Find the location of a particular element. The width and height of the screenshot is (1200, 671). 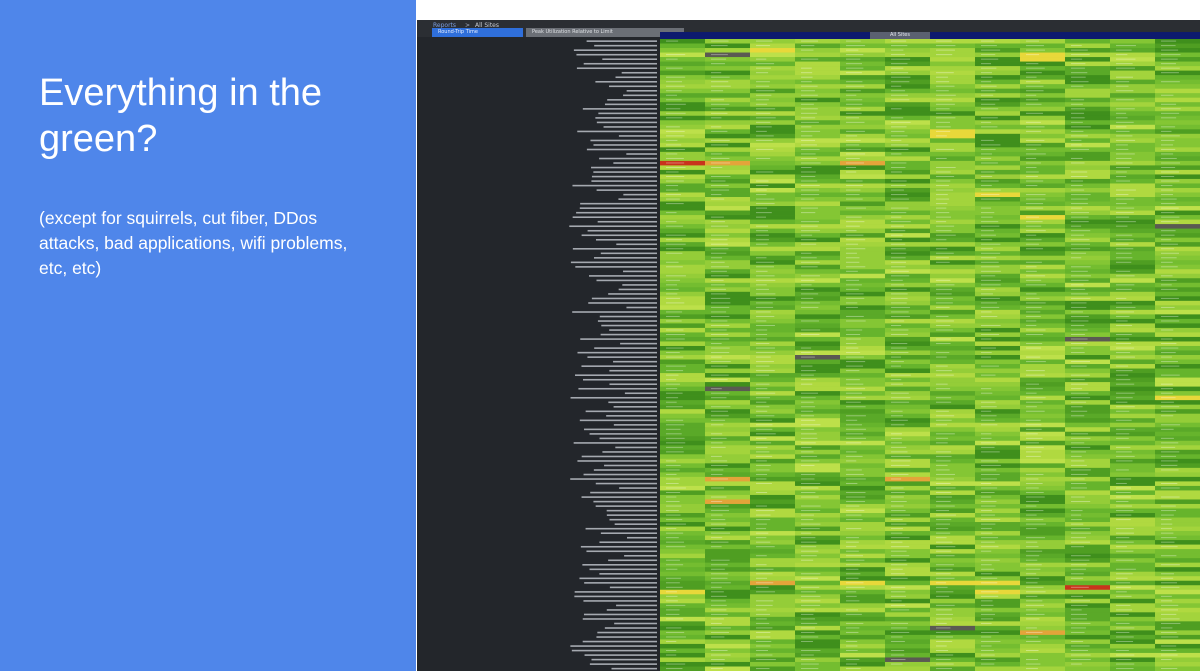

breadcrumb-parent-link: Reports is located at coordinates (445, 25).